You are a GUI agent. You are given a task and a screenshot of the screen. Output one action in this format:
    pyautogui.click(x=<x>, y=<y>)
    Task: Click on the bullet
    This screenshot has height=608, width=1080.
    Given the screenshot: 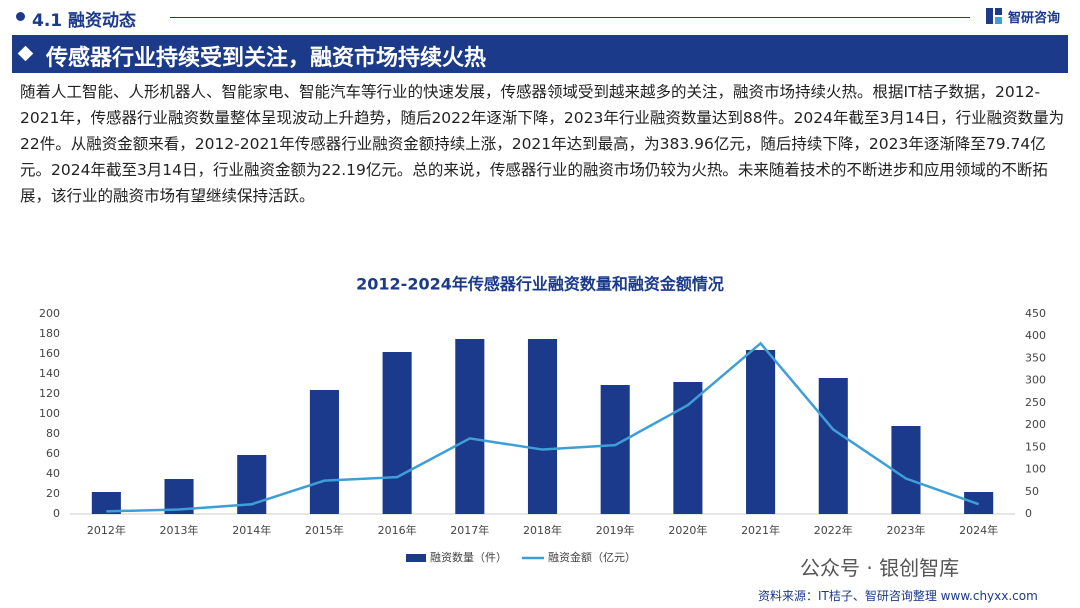 What is the action you would take?
    pyautogui.click(x=20, y=16)
    